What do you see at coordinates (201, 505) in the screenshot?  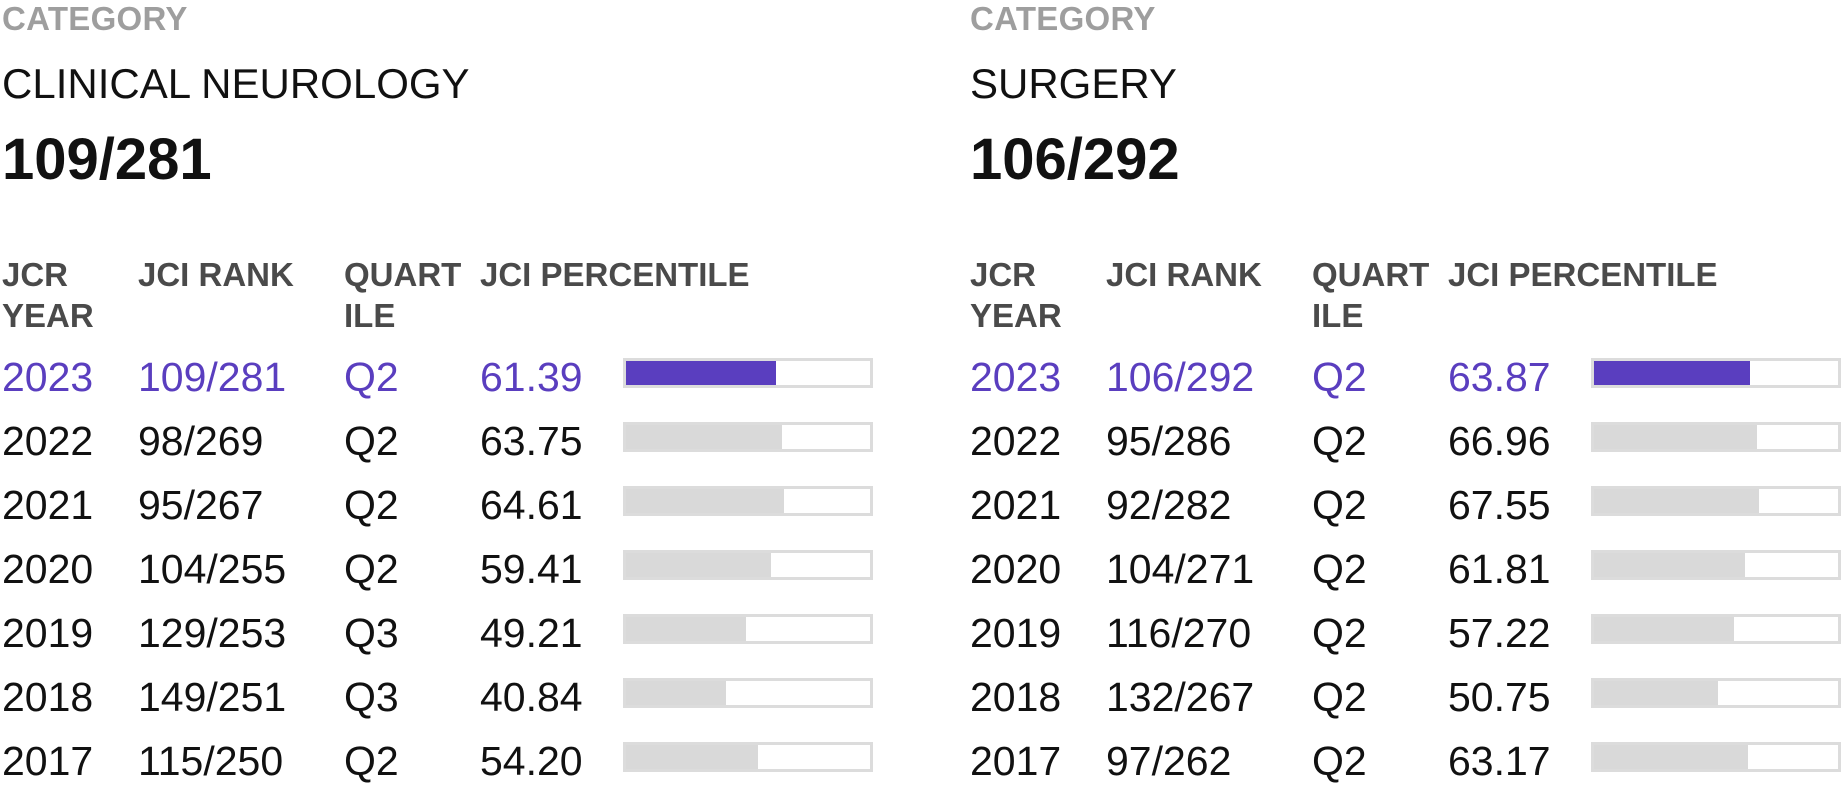 I see `rank-cell: 95/267` at bounding box center [201, 505].